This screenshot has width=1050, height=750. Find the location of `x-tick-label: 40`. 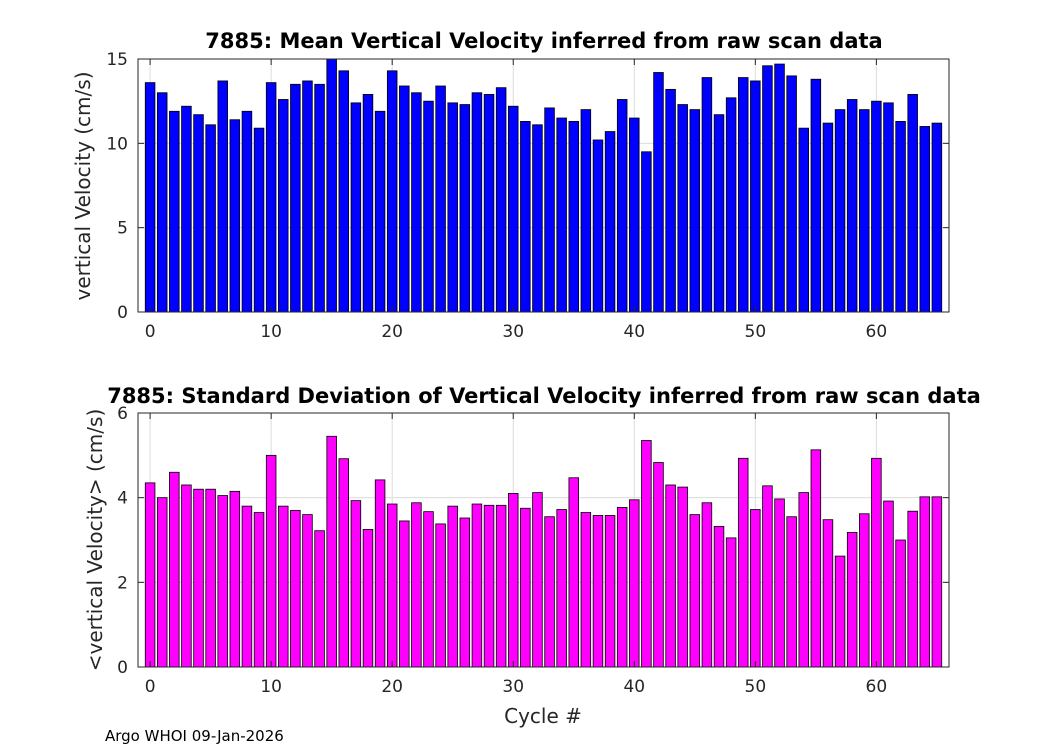

x-tick-label: 40 is located at coordinates (634, 332).